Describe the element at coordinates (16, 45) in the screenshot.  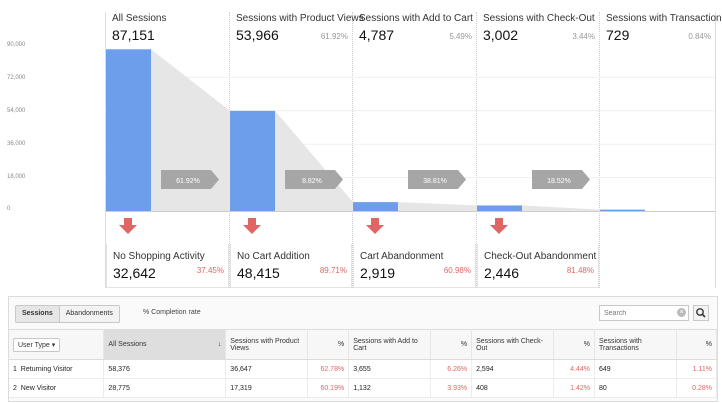
I see `y-tick-label: 90,000` at that location.